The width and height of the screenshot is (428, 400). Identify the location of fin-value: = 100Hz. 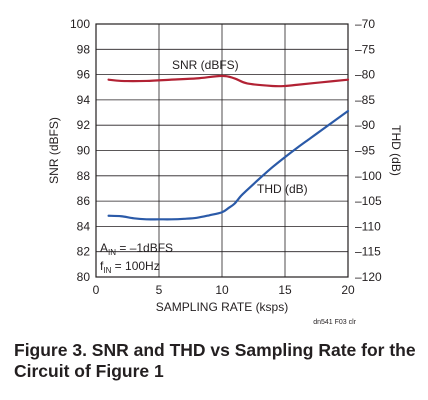
(135, 266).